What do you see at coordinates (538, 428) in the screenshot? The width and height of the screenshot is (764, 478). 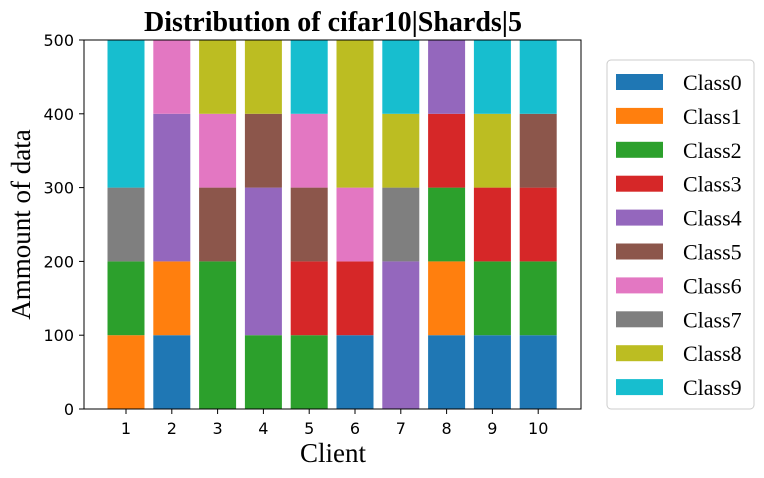 I see `x-tick-label: 10` at bounding box center [538, 428].